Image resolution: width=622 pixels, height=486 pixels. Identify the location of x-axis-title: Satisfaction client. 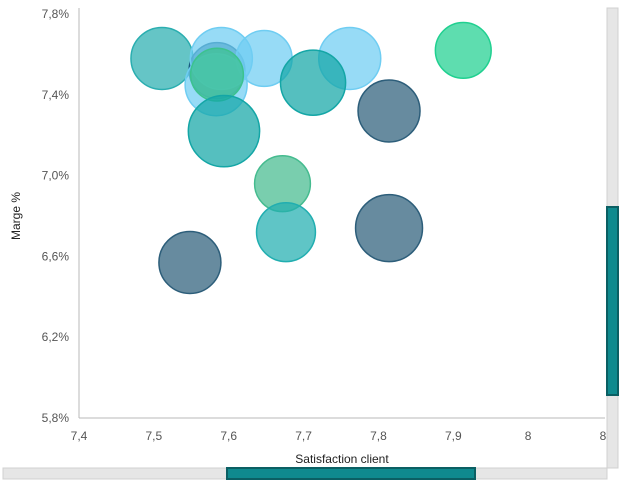
(342, 459).